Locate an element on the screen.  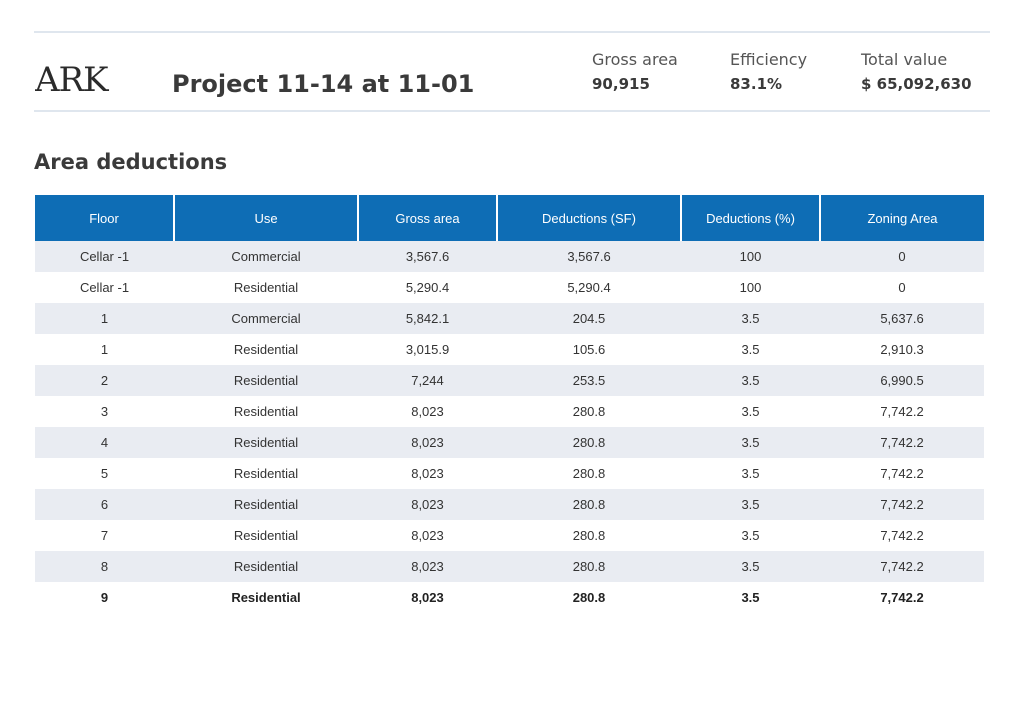
column-header-floor: Floor is located at coordinates (105, 218).